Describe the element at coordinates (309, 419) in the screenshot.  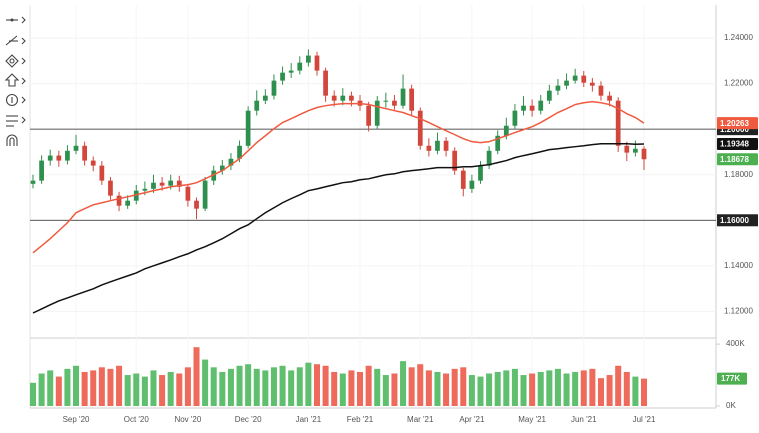
I see `x-tick-label: Jan '21` at that location.